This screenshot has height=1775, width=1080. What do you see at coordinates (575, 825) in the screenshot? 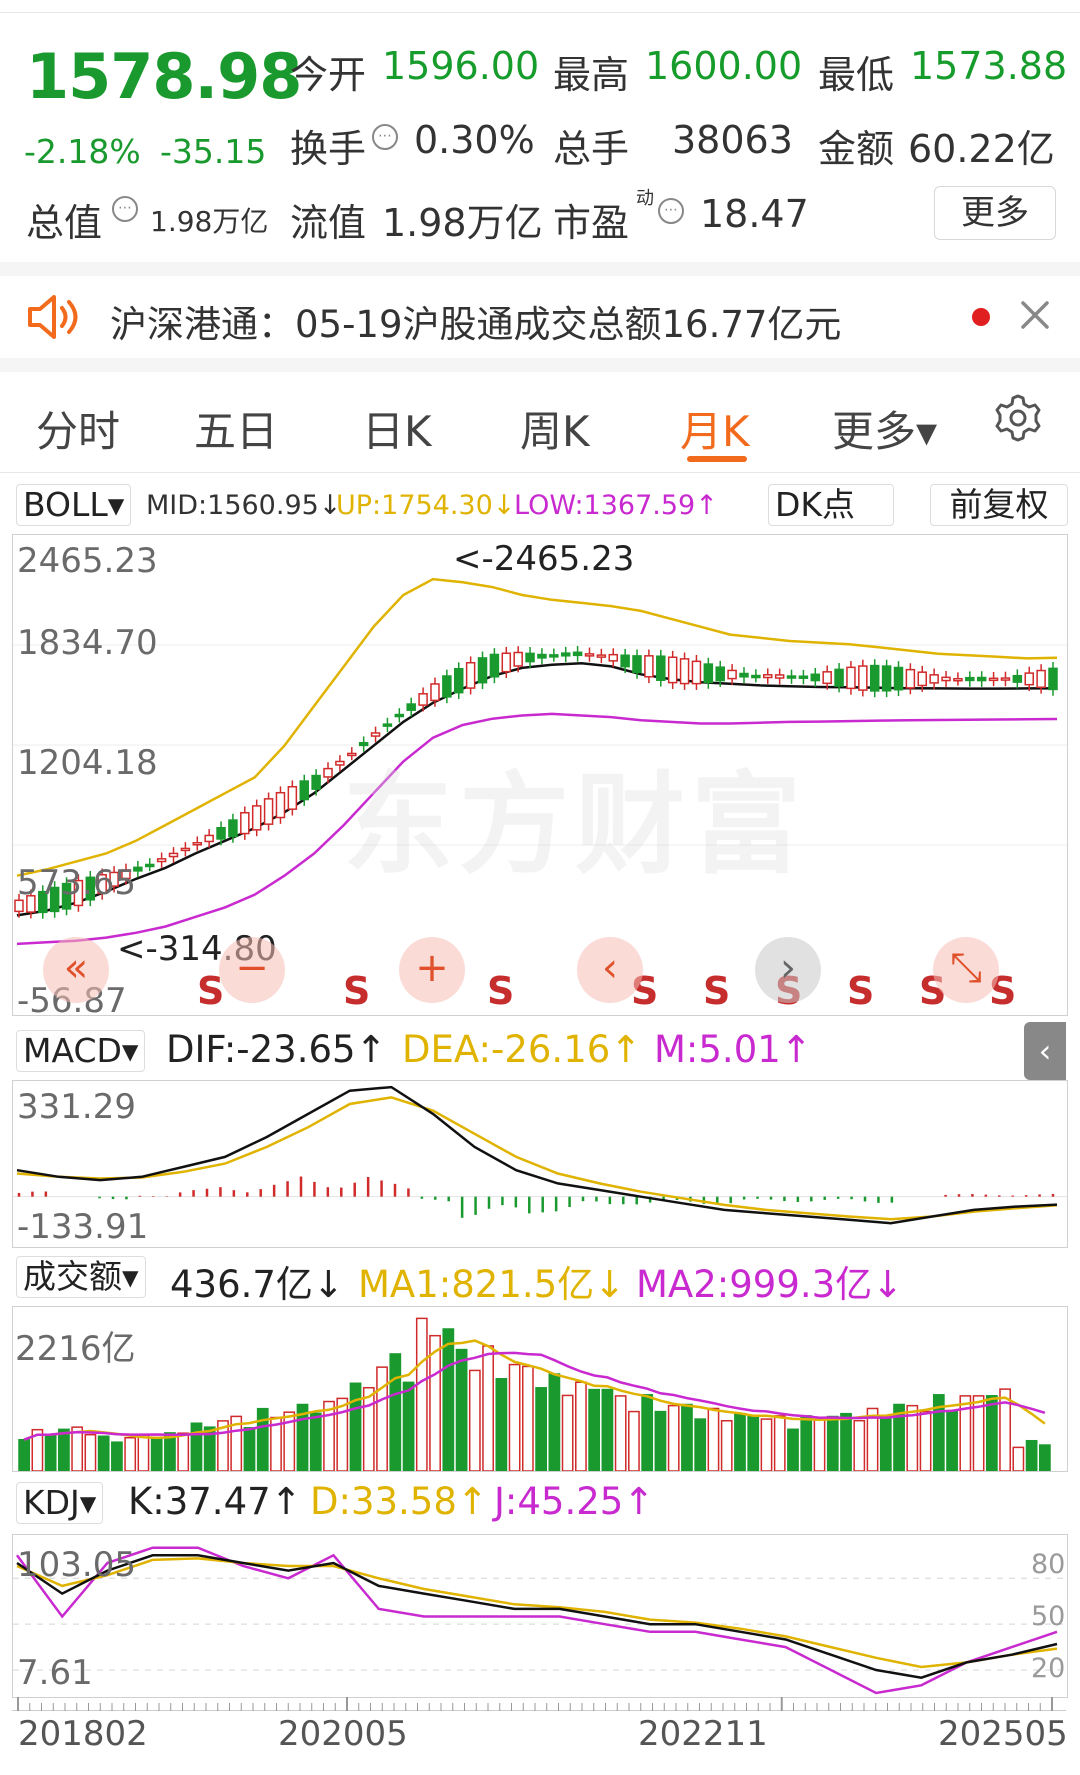
I see `watermark: 东方财富` at bounding box center [575, 825].